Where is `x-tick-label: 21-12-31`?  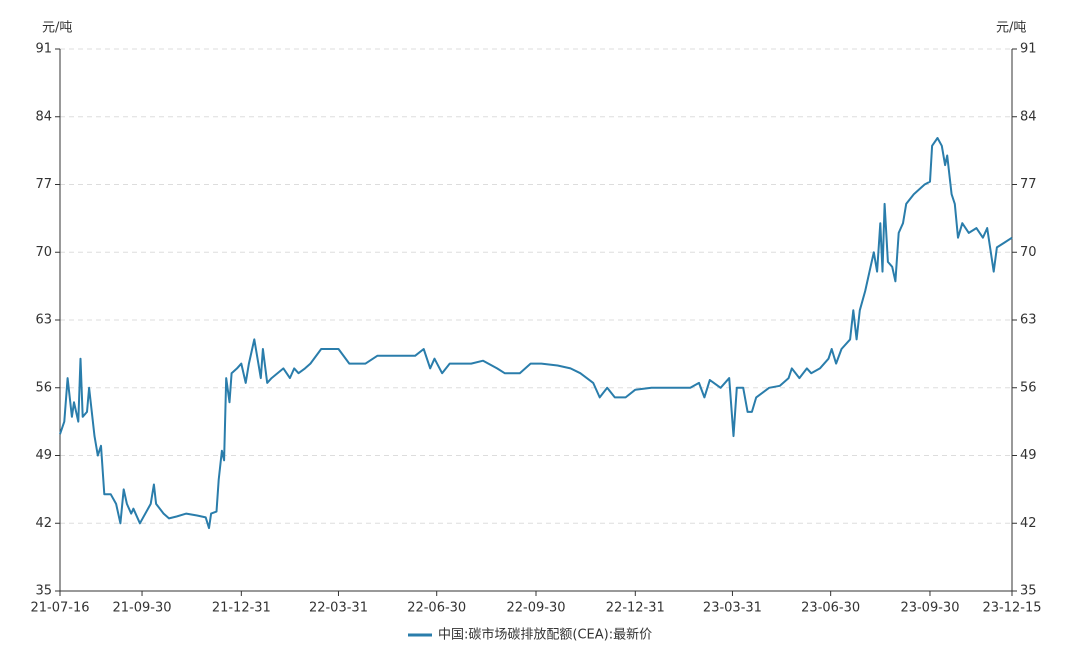
x-tick-label: 21-12-31 is located at coordinates (241, 608).